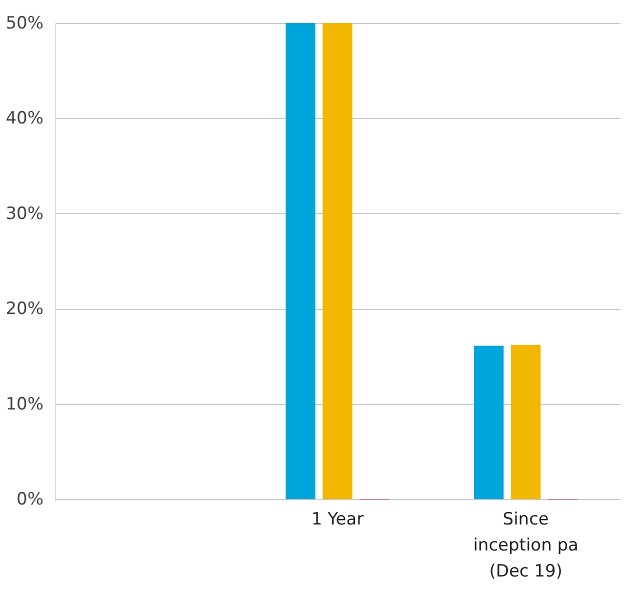 The width and height of the screenshot is (632, 603). What do you see at coordinates (25, 404) in the screenshot?
I see `y-tick-label: 10%` at bounding box center [25, 404].